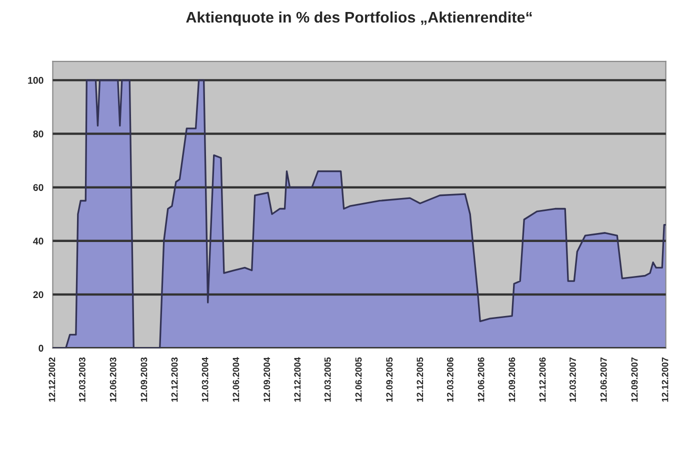 This screenshot has width=685, height=455. I want to click on y-tick-label: 0, so click(41, 348).